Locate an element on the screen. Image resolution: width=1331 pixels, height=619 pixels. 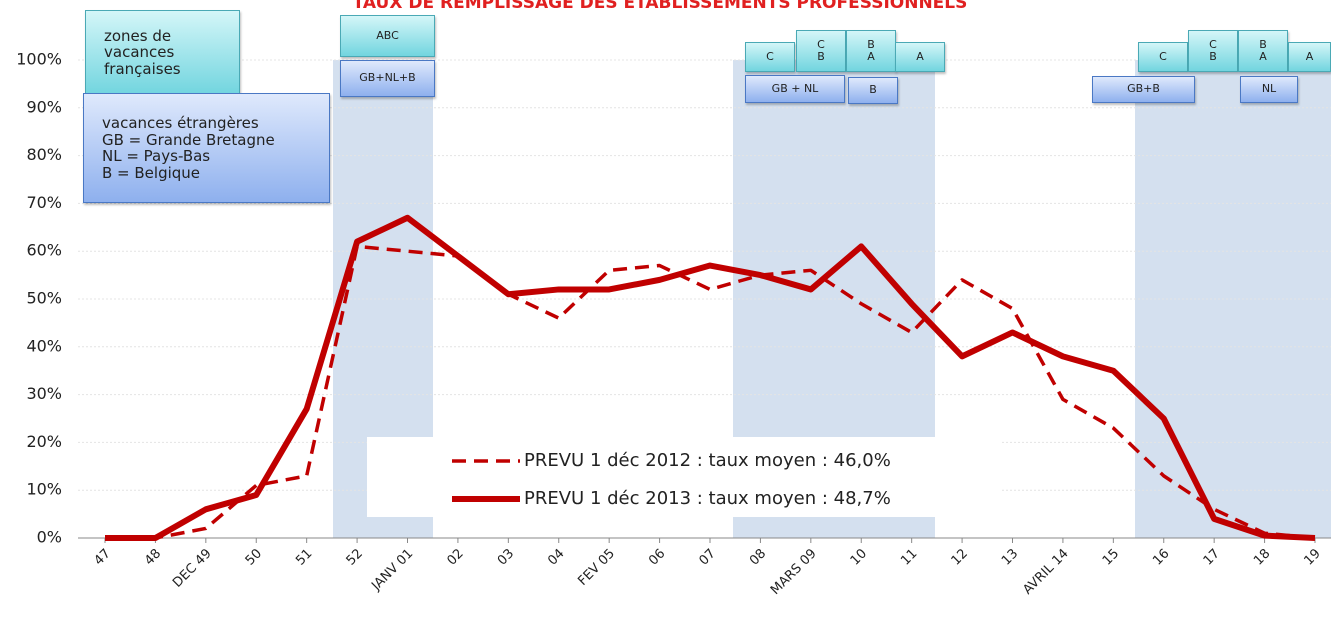
annotation-box: zones de vacances françaises is located at coordinates (162, 52).